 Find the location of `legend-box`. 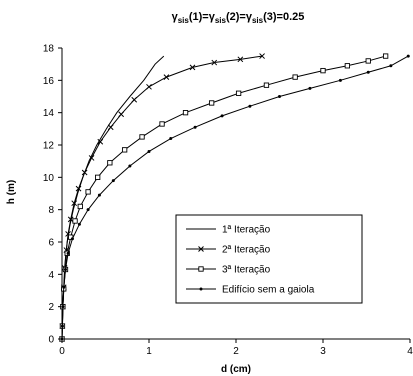

legend-box is located at coordinates (269, 259).